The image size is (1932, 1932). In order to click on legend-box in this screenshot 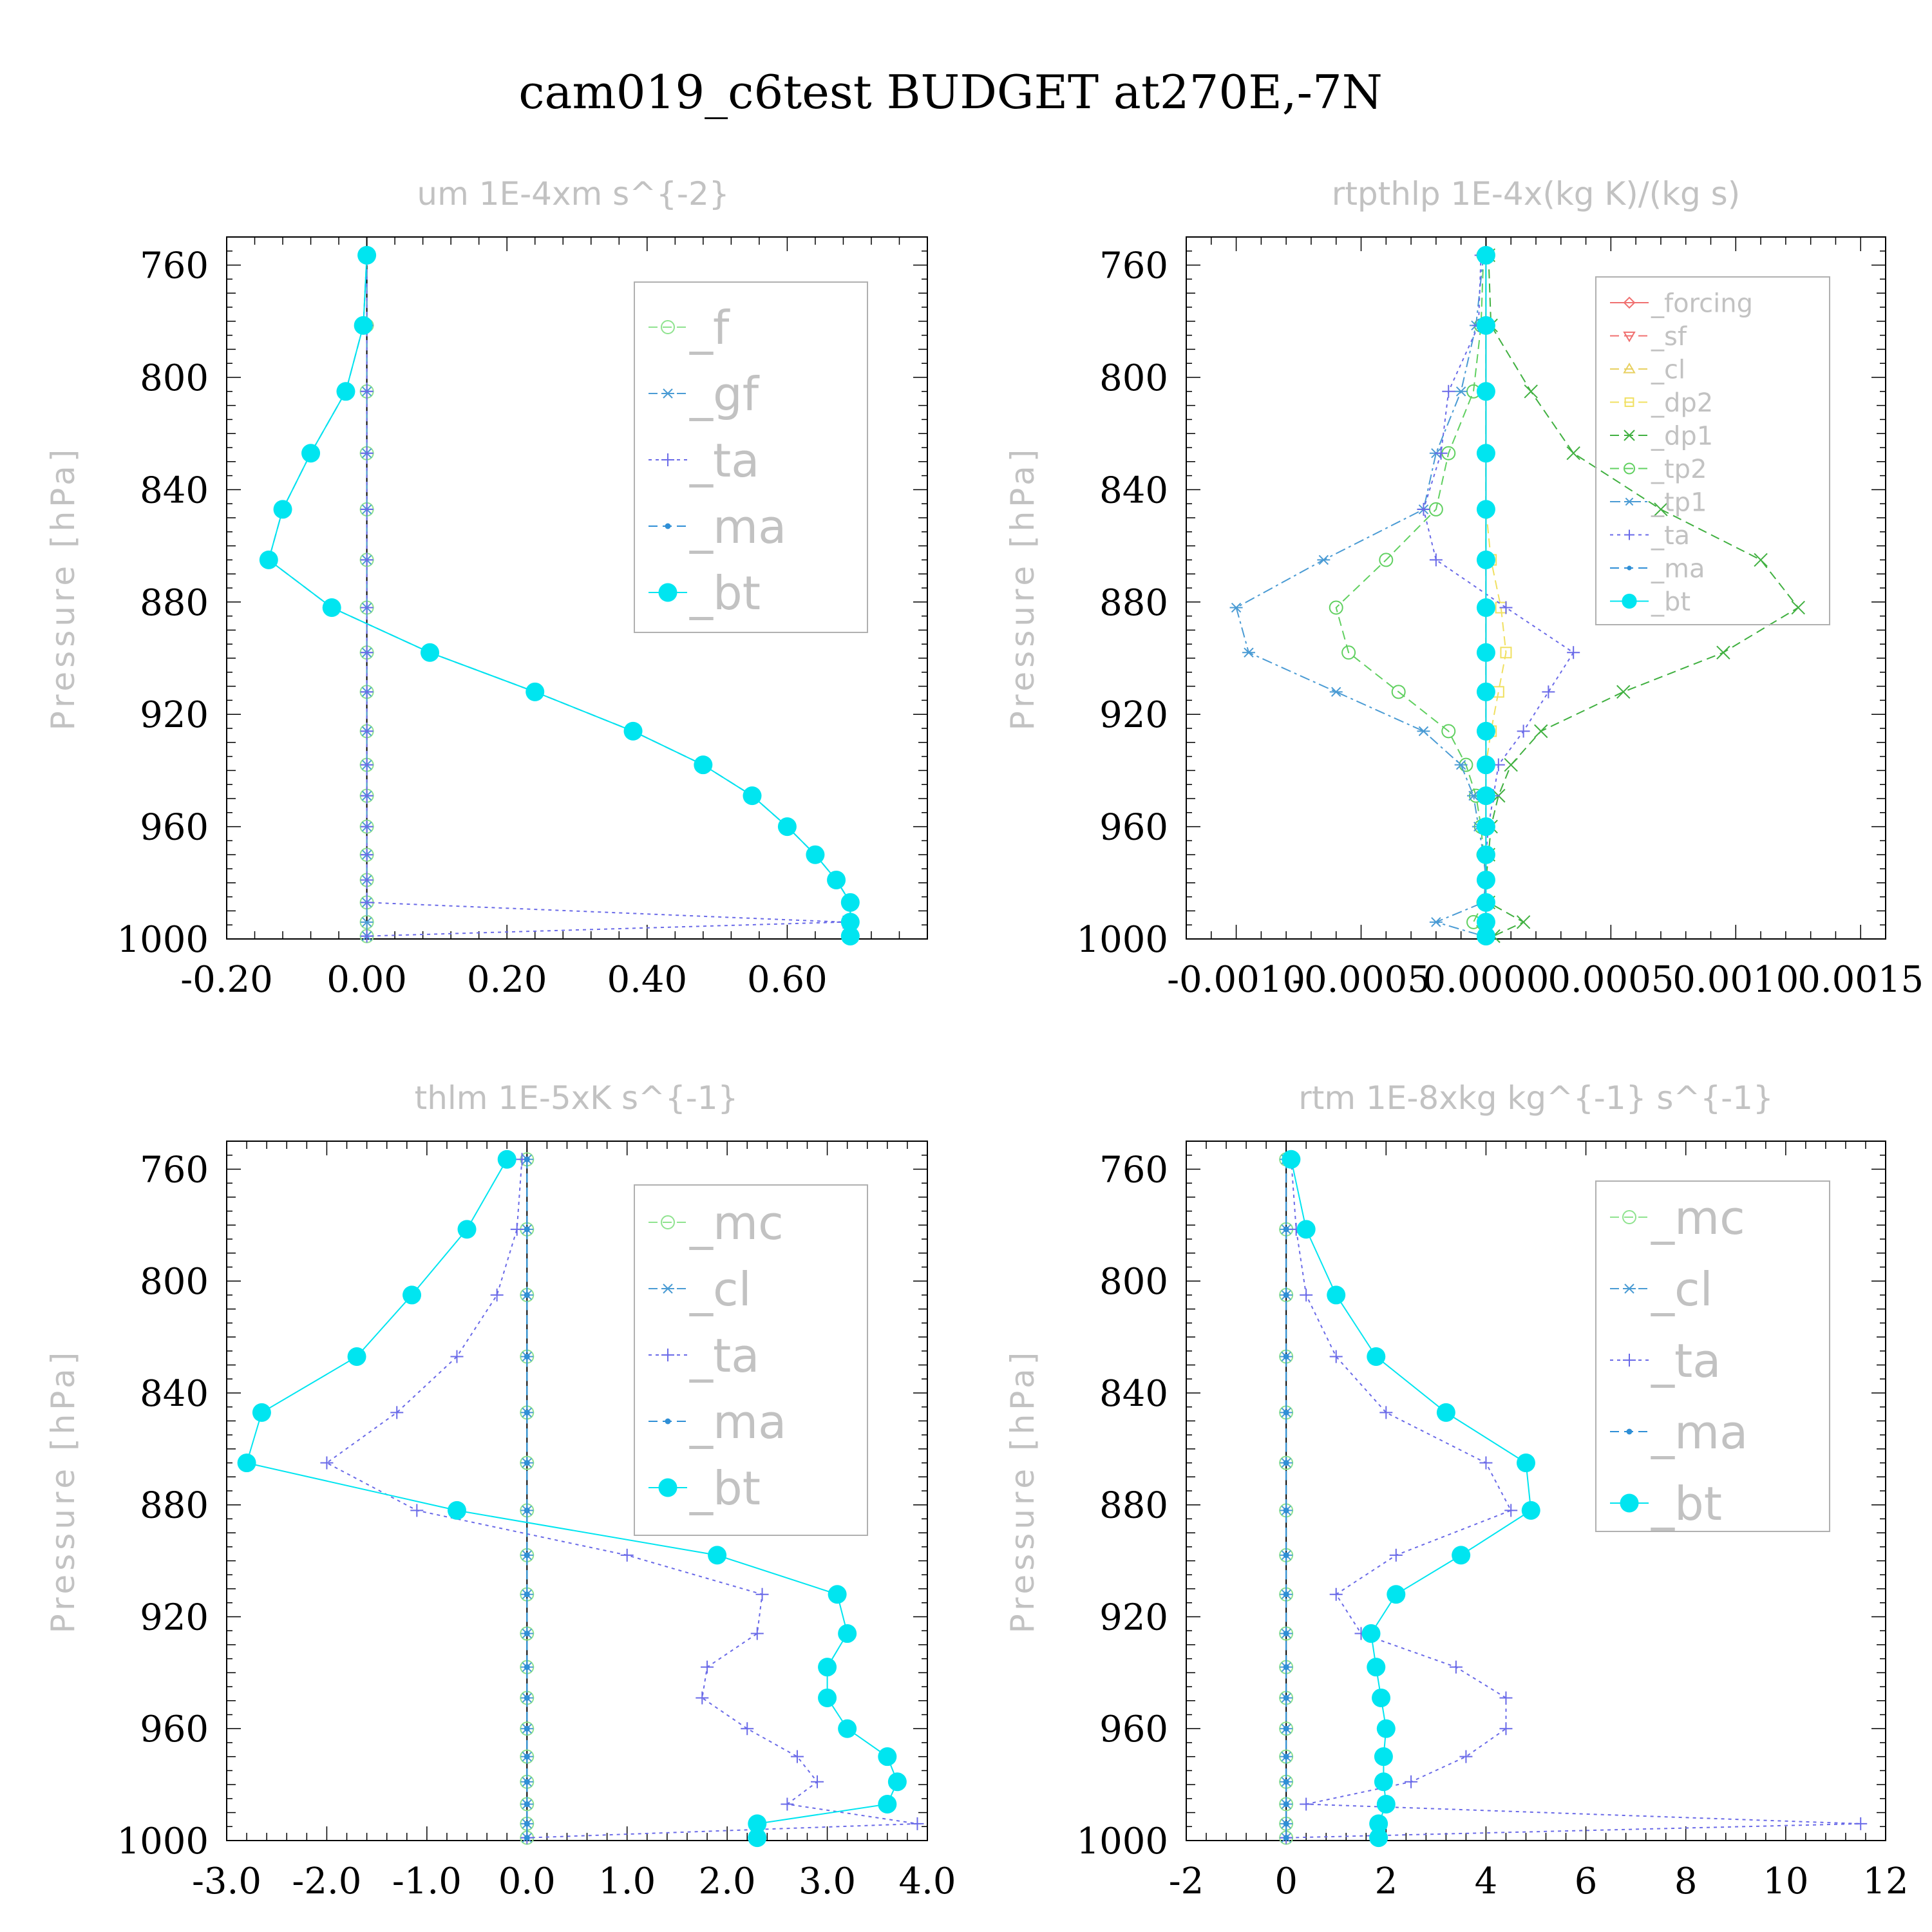, I will do `click(751, 457)`.